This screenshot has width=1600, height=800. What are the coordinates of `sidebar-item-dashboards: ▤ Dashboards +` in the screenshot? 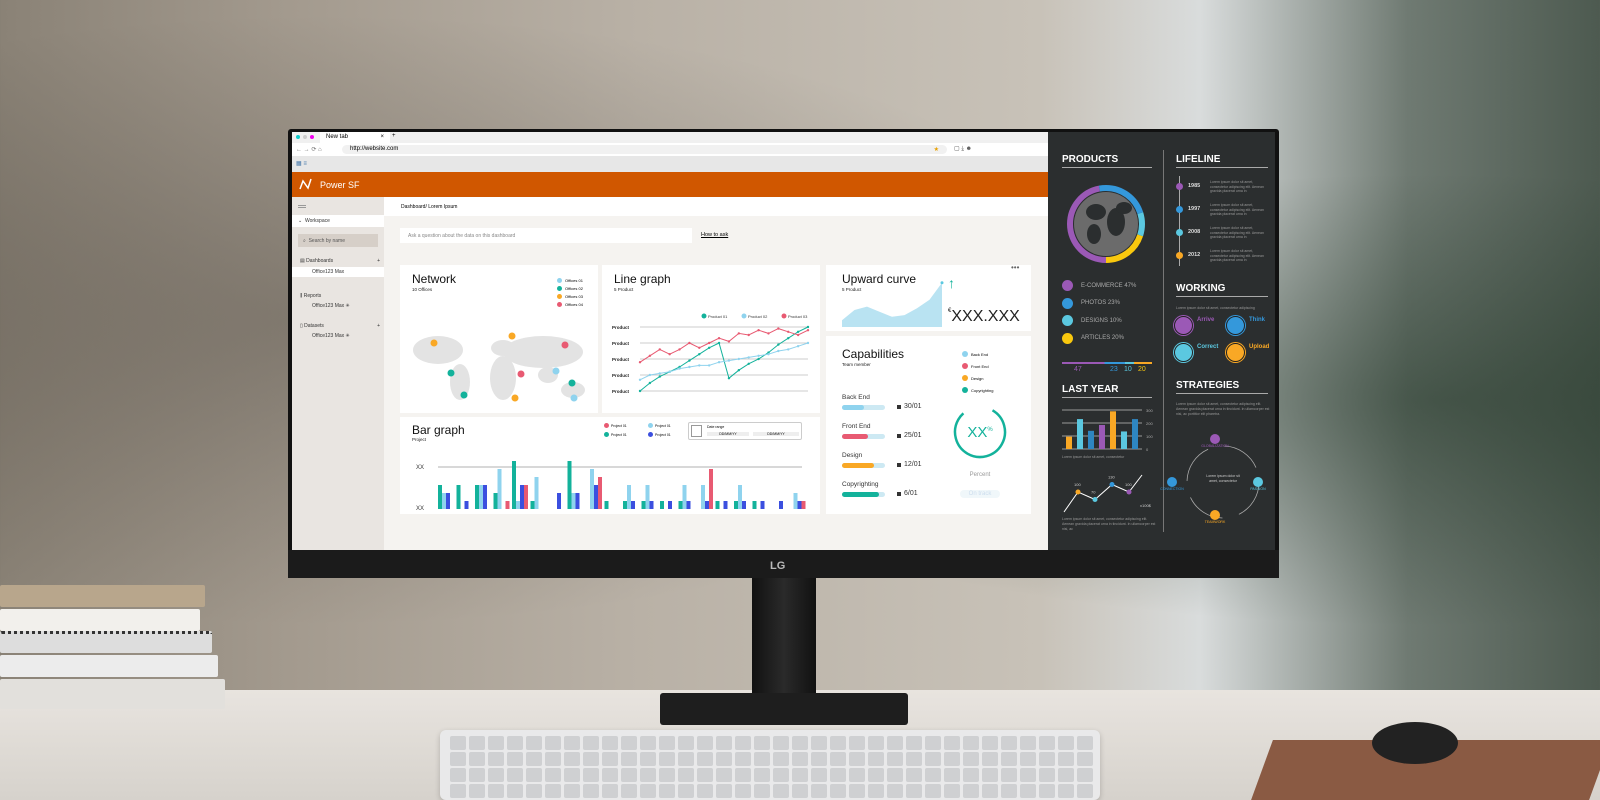 It's located at (340, 261).